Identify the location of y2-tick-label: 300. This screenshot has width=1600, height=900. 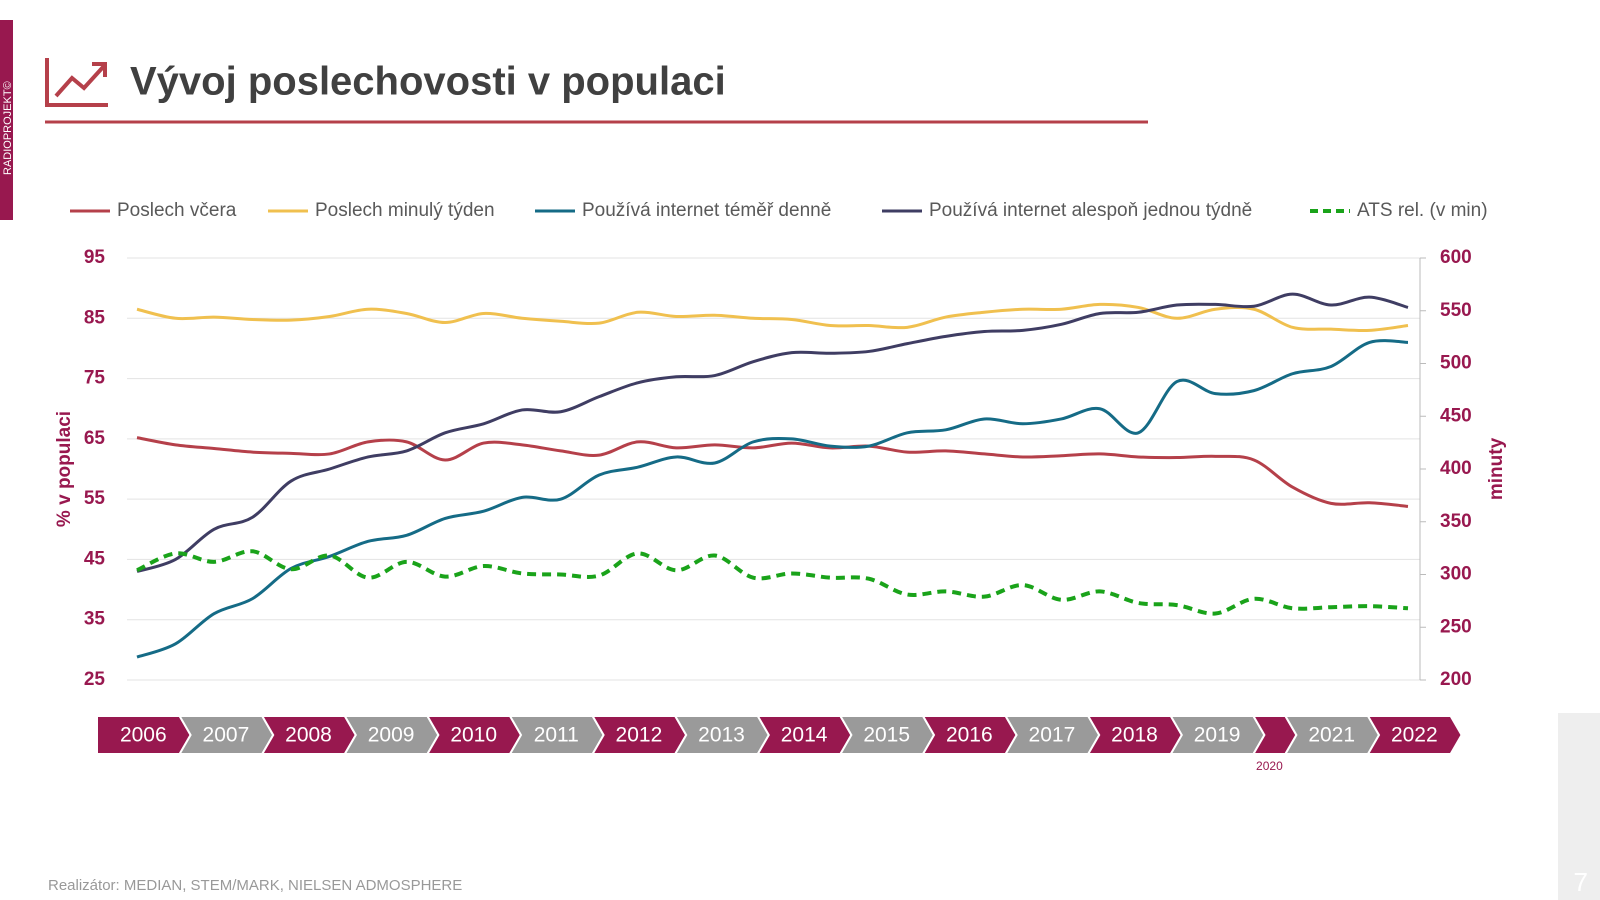
(1456, 574).